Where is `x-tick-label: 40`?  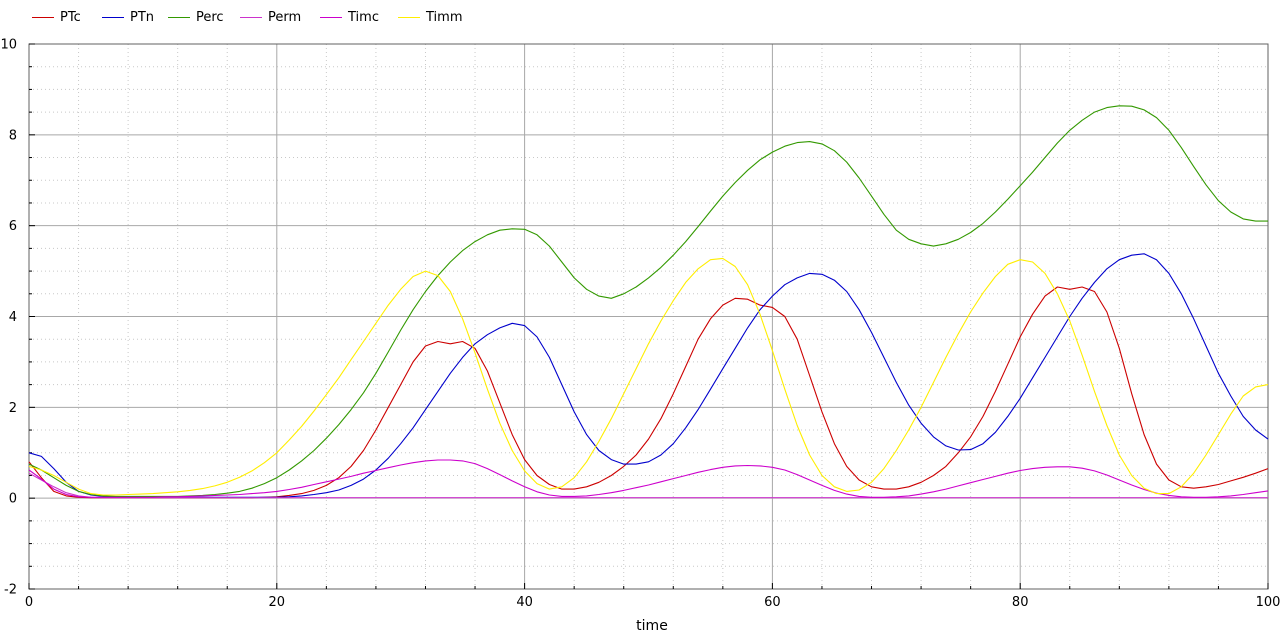
x-tick-label: 40 is located at coordinates (524, 602).